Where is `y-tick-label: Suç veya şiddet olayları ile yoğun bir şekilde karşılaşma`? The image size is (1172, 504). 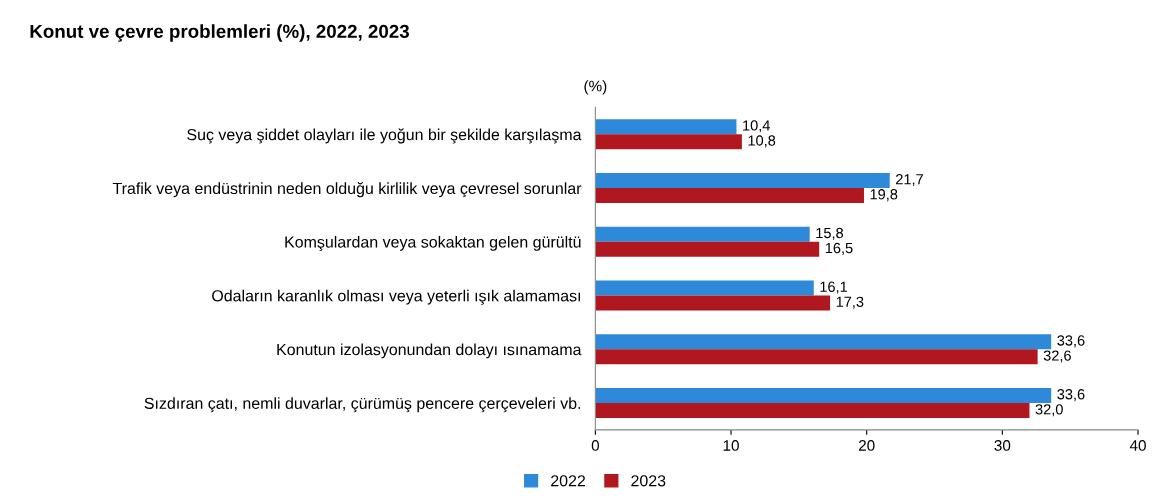 y-tick-label: Suç veya şiddet olayları ile yoğun bir şekilde karşılaşma is located at coordinates (384, 136).